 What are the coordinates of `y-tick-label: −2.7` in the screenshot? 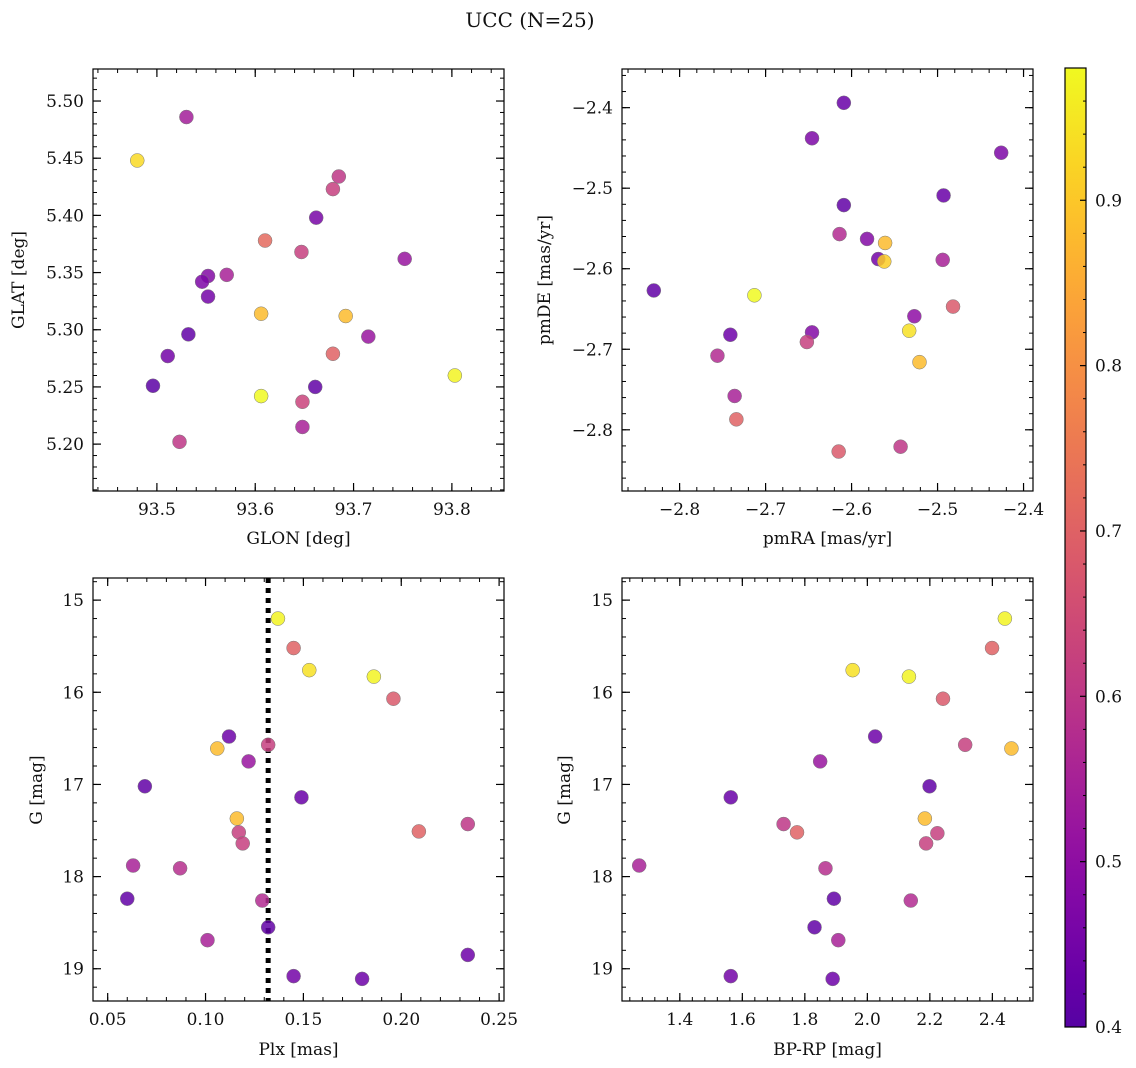 It's located at (592, 350).